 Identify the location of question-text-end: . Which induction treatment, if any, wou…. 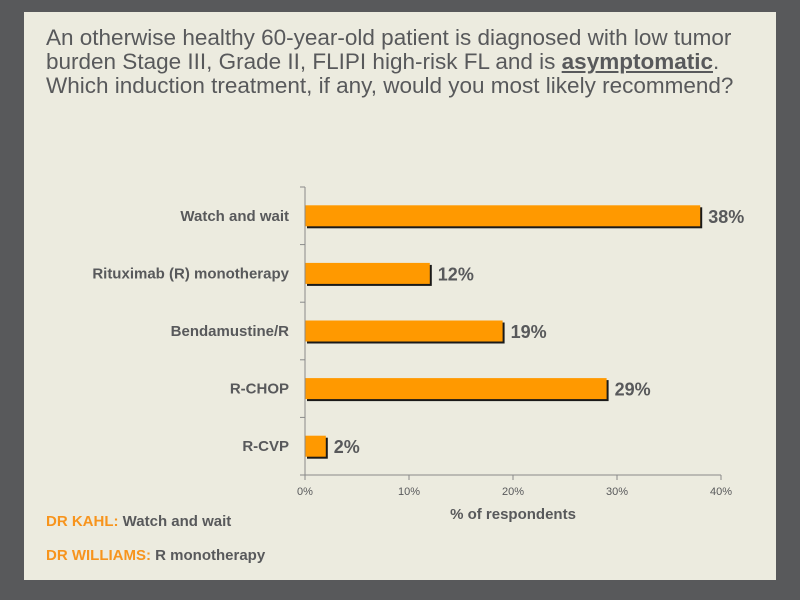
(390, 73).